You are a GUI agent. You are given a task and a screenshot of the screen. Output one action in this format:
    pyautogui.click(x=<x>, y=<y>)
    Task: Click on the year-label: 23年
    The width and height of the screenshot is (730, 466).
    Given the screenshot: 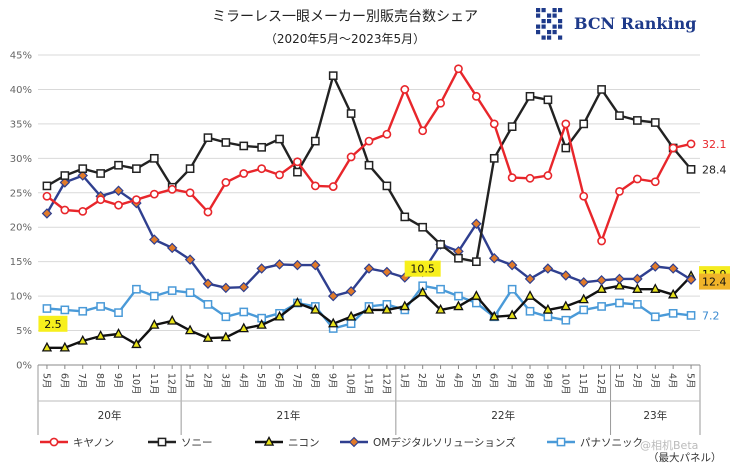 What is the action you would take?
    pyautogui.click(x=655, y=415)
    